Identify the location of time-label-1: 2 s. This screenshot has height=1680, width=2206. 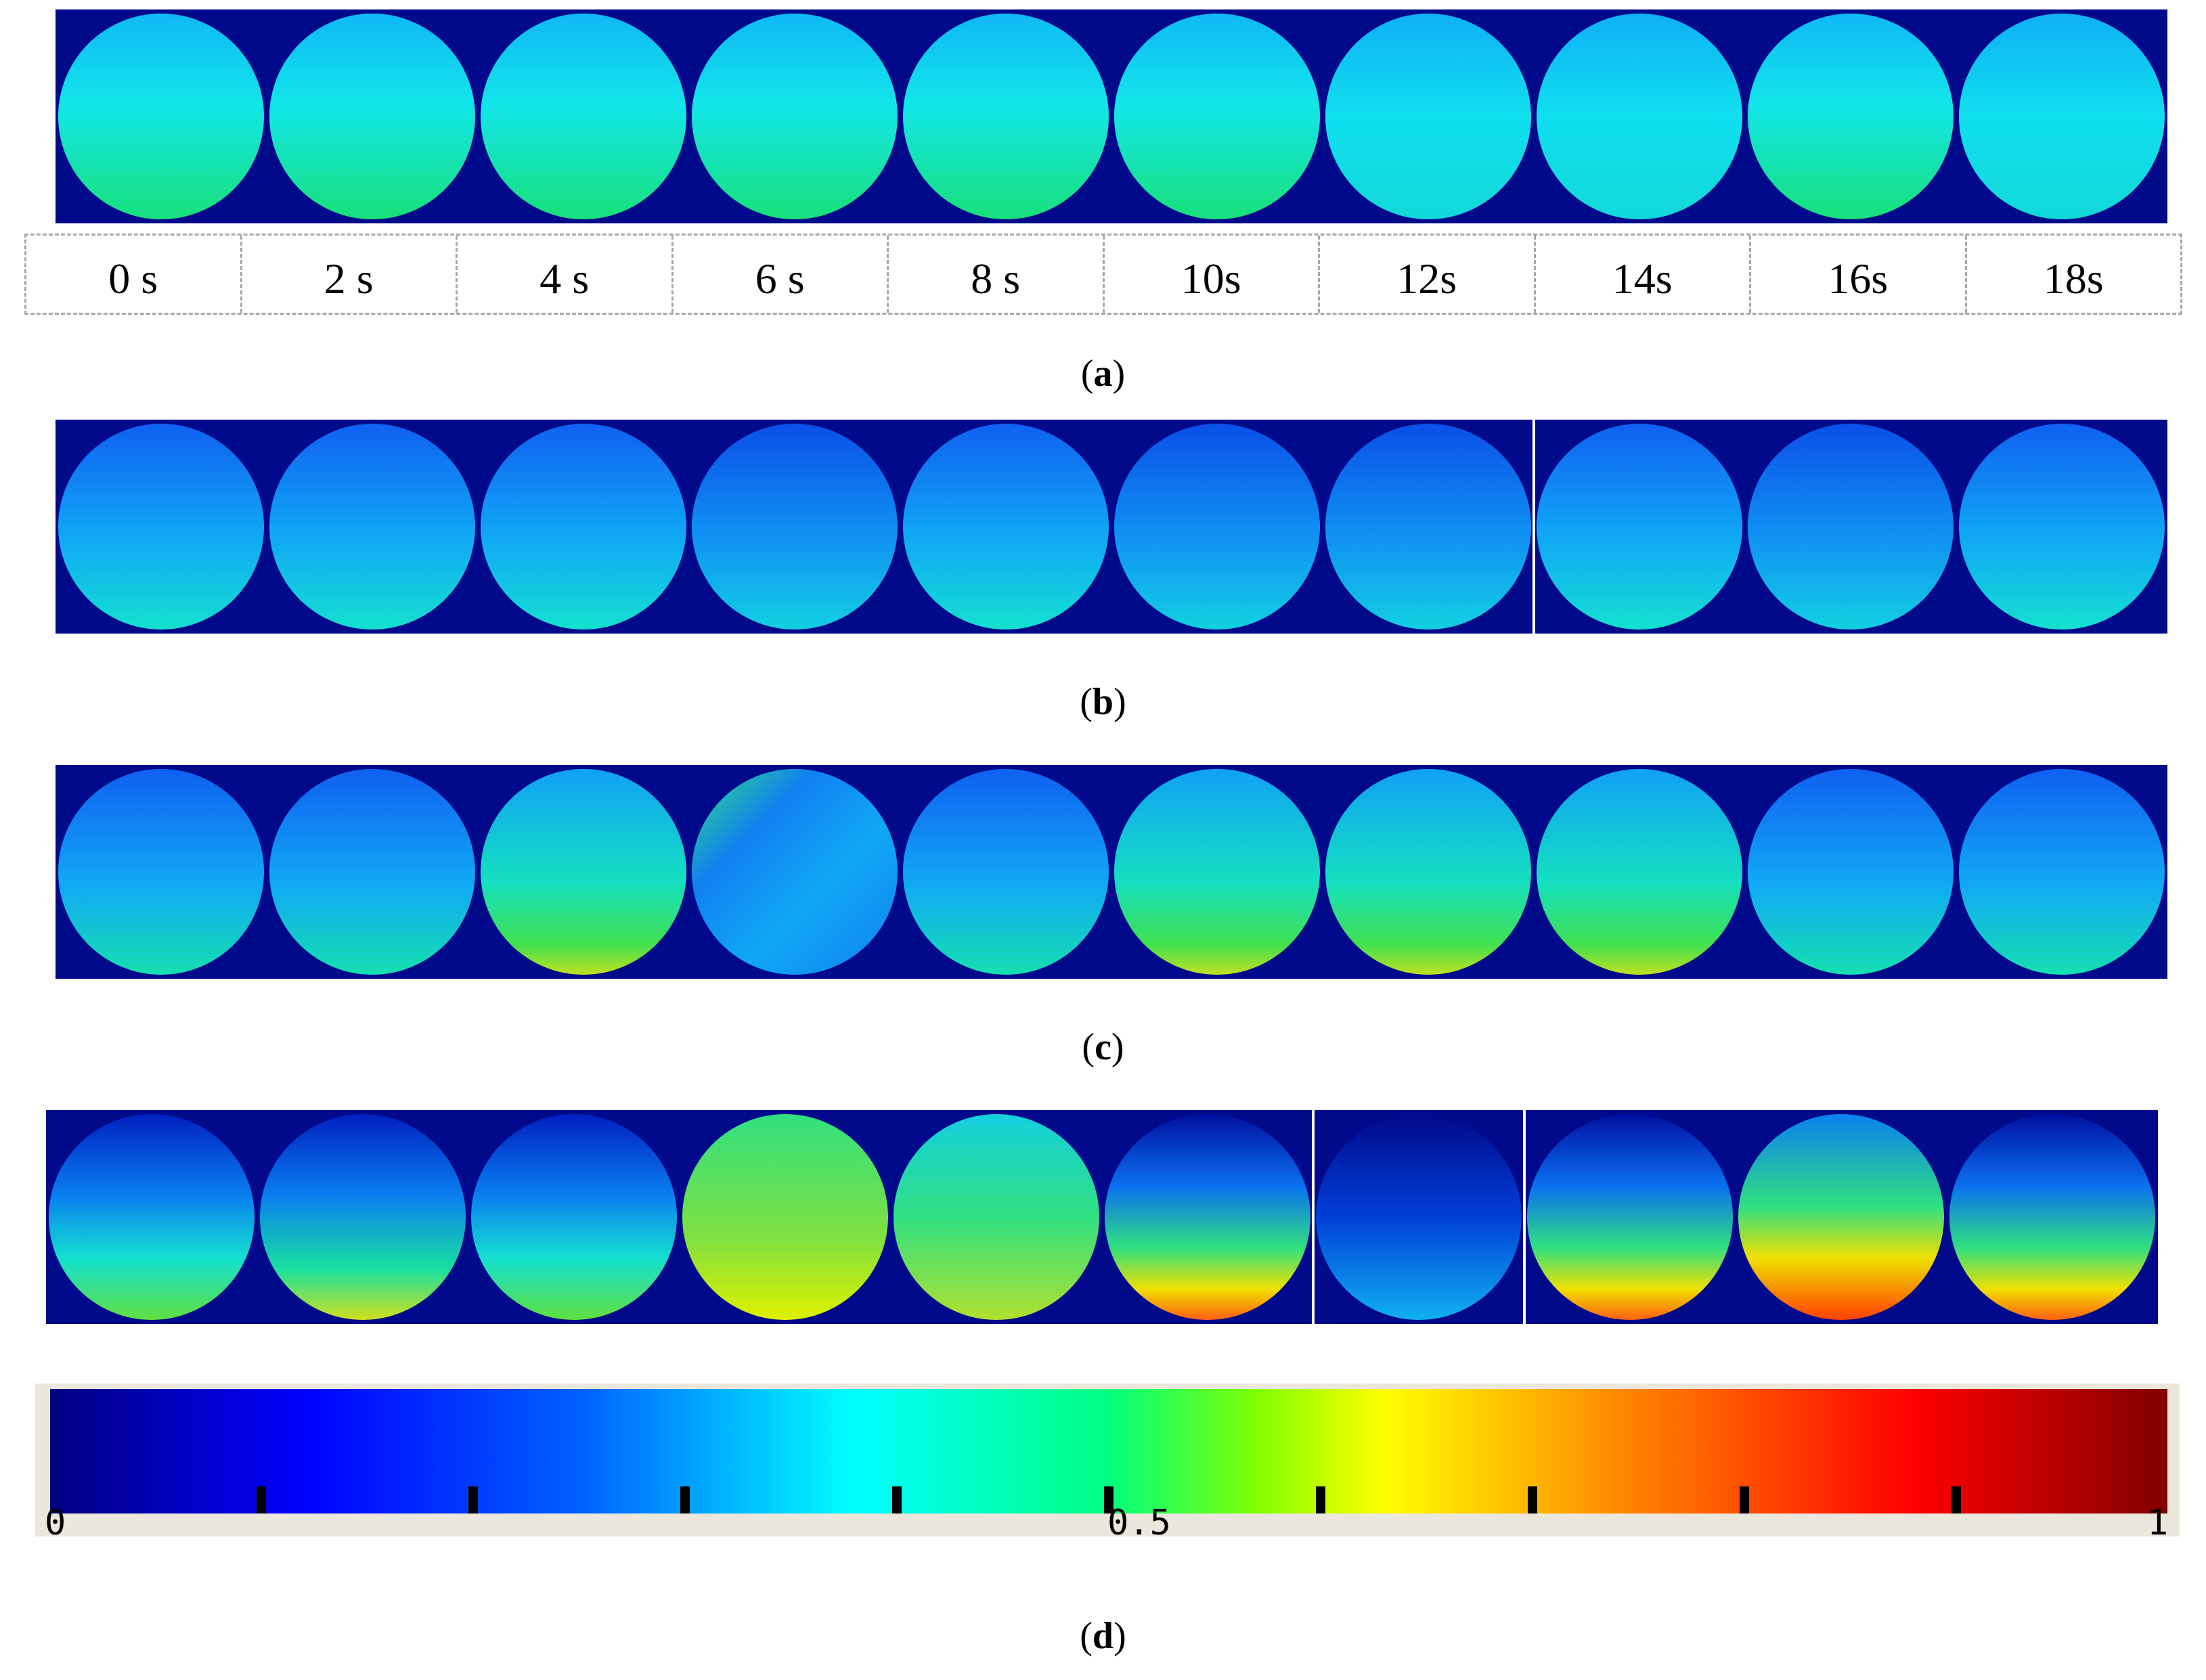
(348, 275).